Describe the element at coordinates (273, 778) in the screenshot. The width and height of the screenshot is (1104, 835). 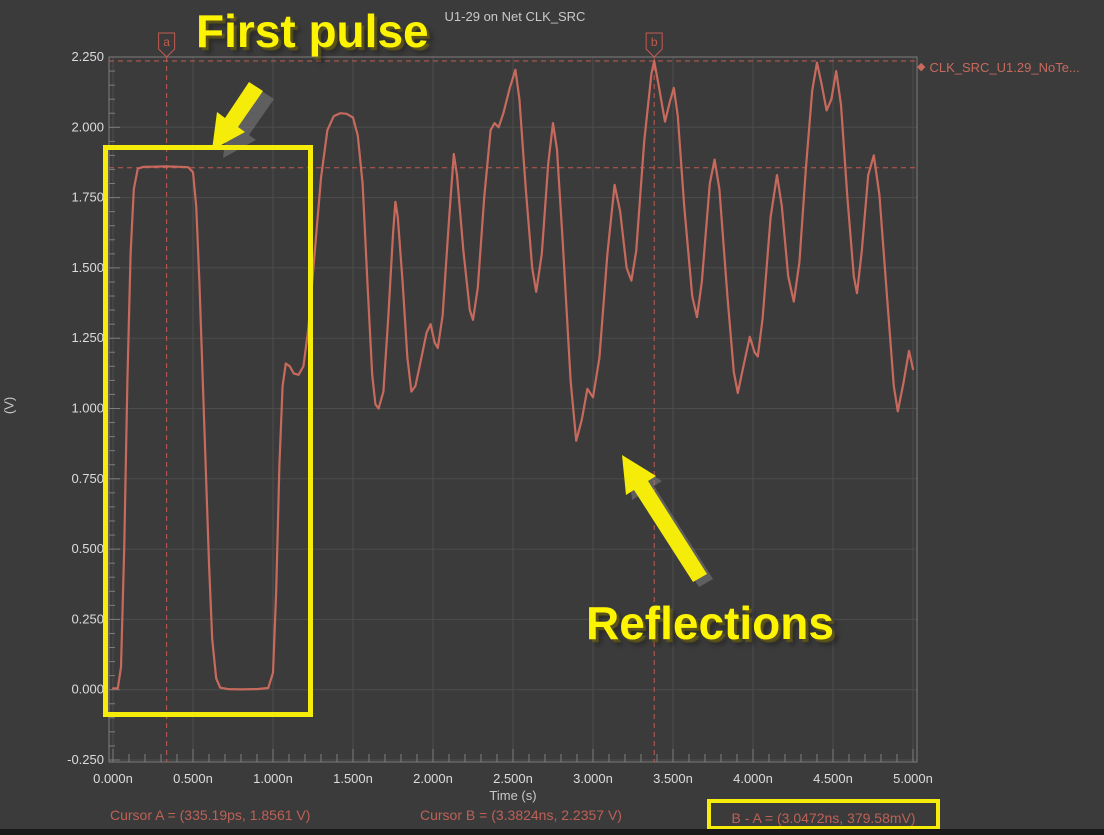
I see `x-tick-label: 1.000n` at that location.